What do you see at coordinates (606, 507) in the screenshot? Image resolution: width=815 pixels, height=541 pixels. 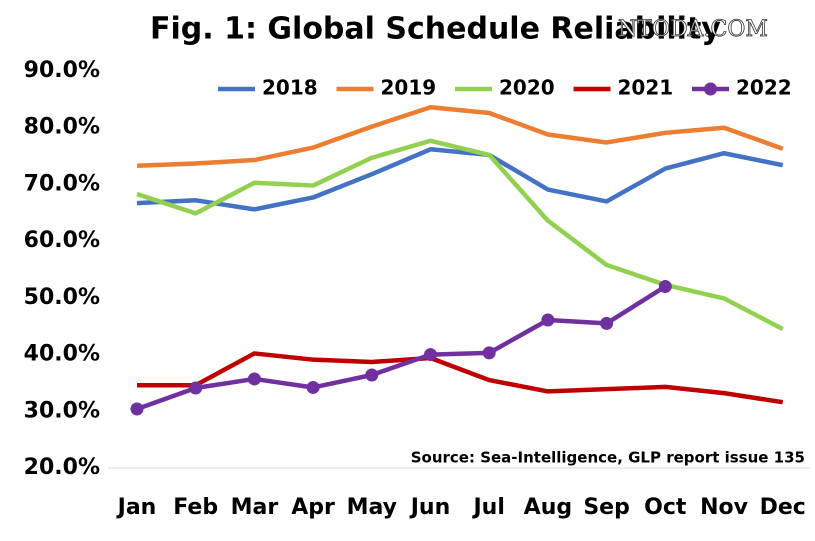 I see `x-tick-label: Sep` at bounding box center [606, 507].